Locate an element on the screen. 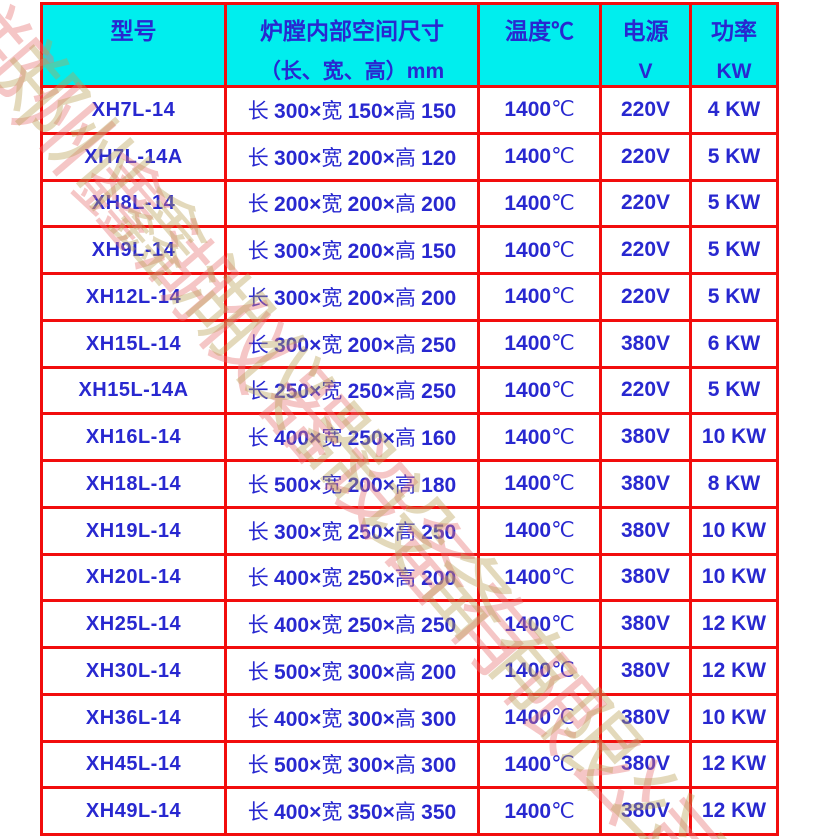  power-value: 6 KW is located at coordinates (734, 343).